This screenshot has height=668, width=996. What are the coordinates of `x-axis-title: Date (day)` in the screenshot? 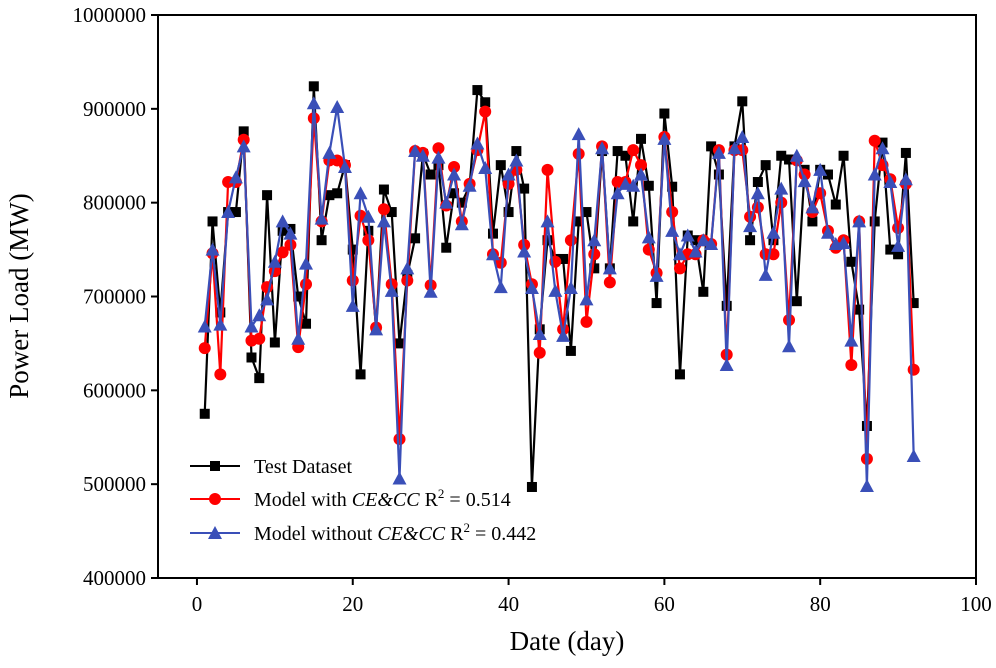 It's located at (567, 641).